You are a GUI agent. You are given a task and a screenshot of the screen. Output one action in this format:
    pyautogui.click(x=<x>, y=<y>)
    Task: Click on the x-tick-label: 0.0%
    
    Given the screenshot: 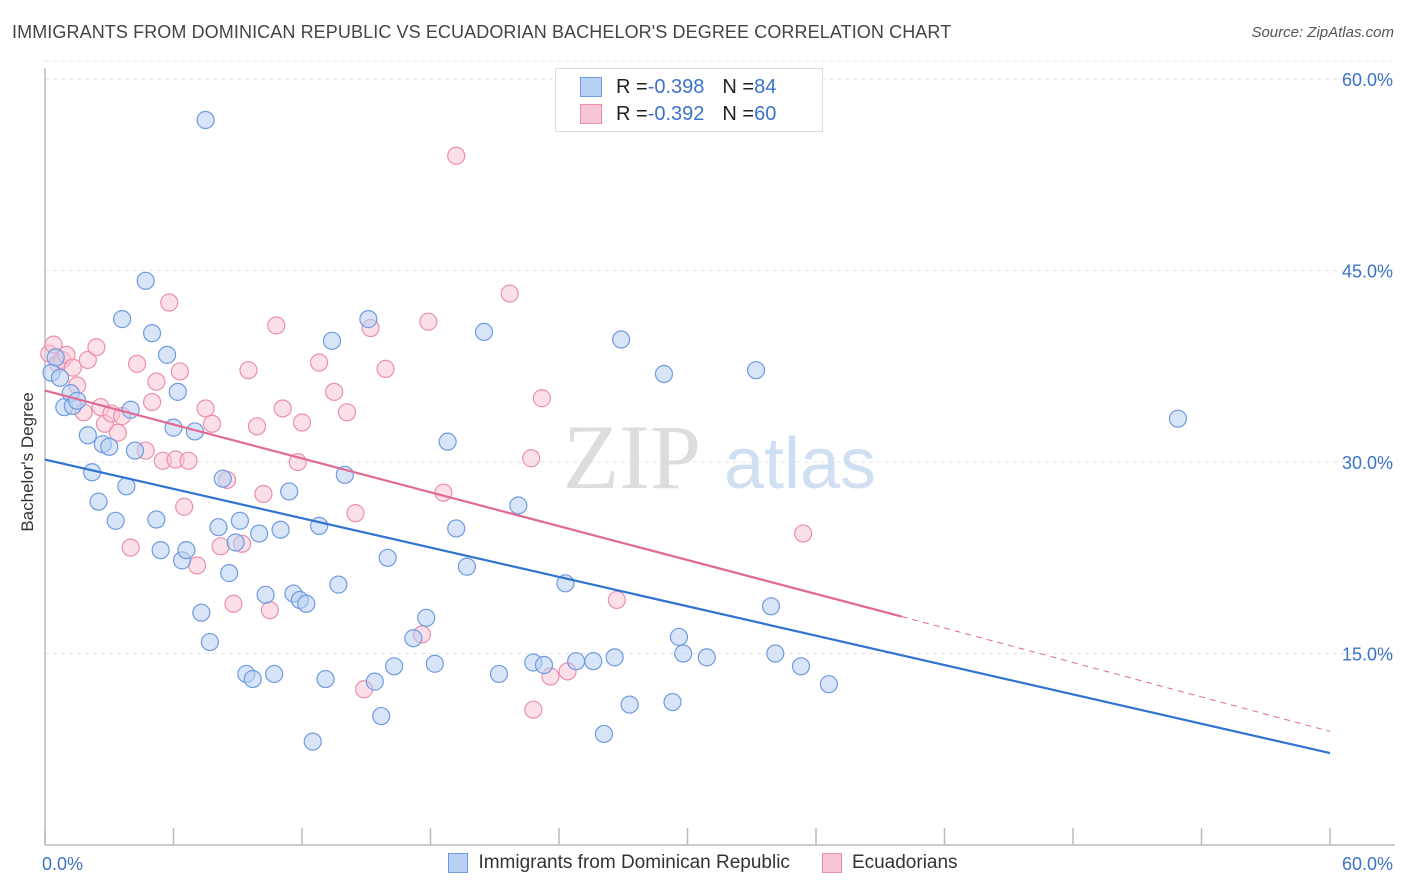 What is the action you would take?
    pyautogui.click(x=62, y=864)
    